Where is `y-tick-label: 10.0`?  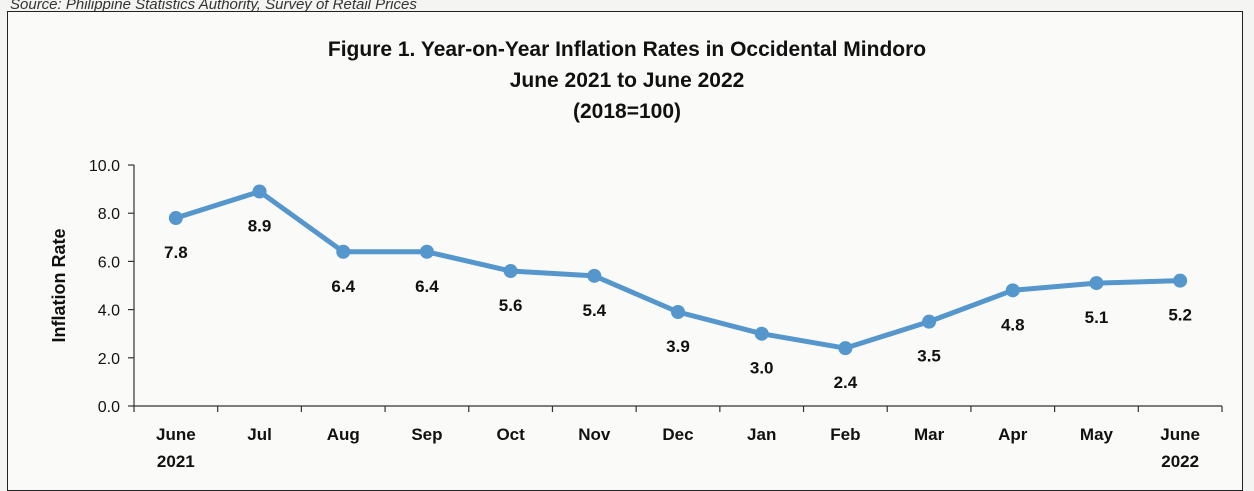 y-tick-label: 10.0 is located at coordinates (104, 166).